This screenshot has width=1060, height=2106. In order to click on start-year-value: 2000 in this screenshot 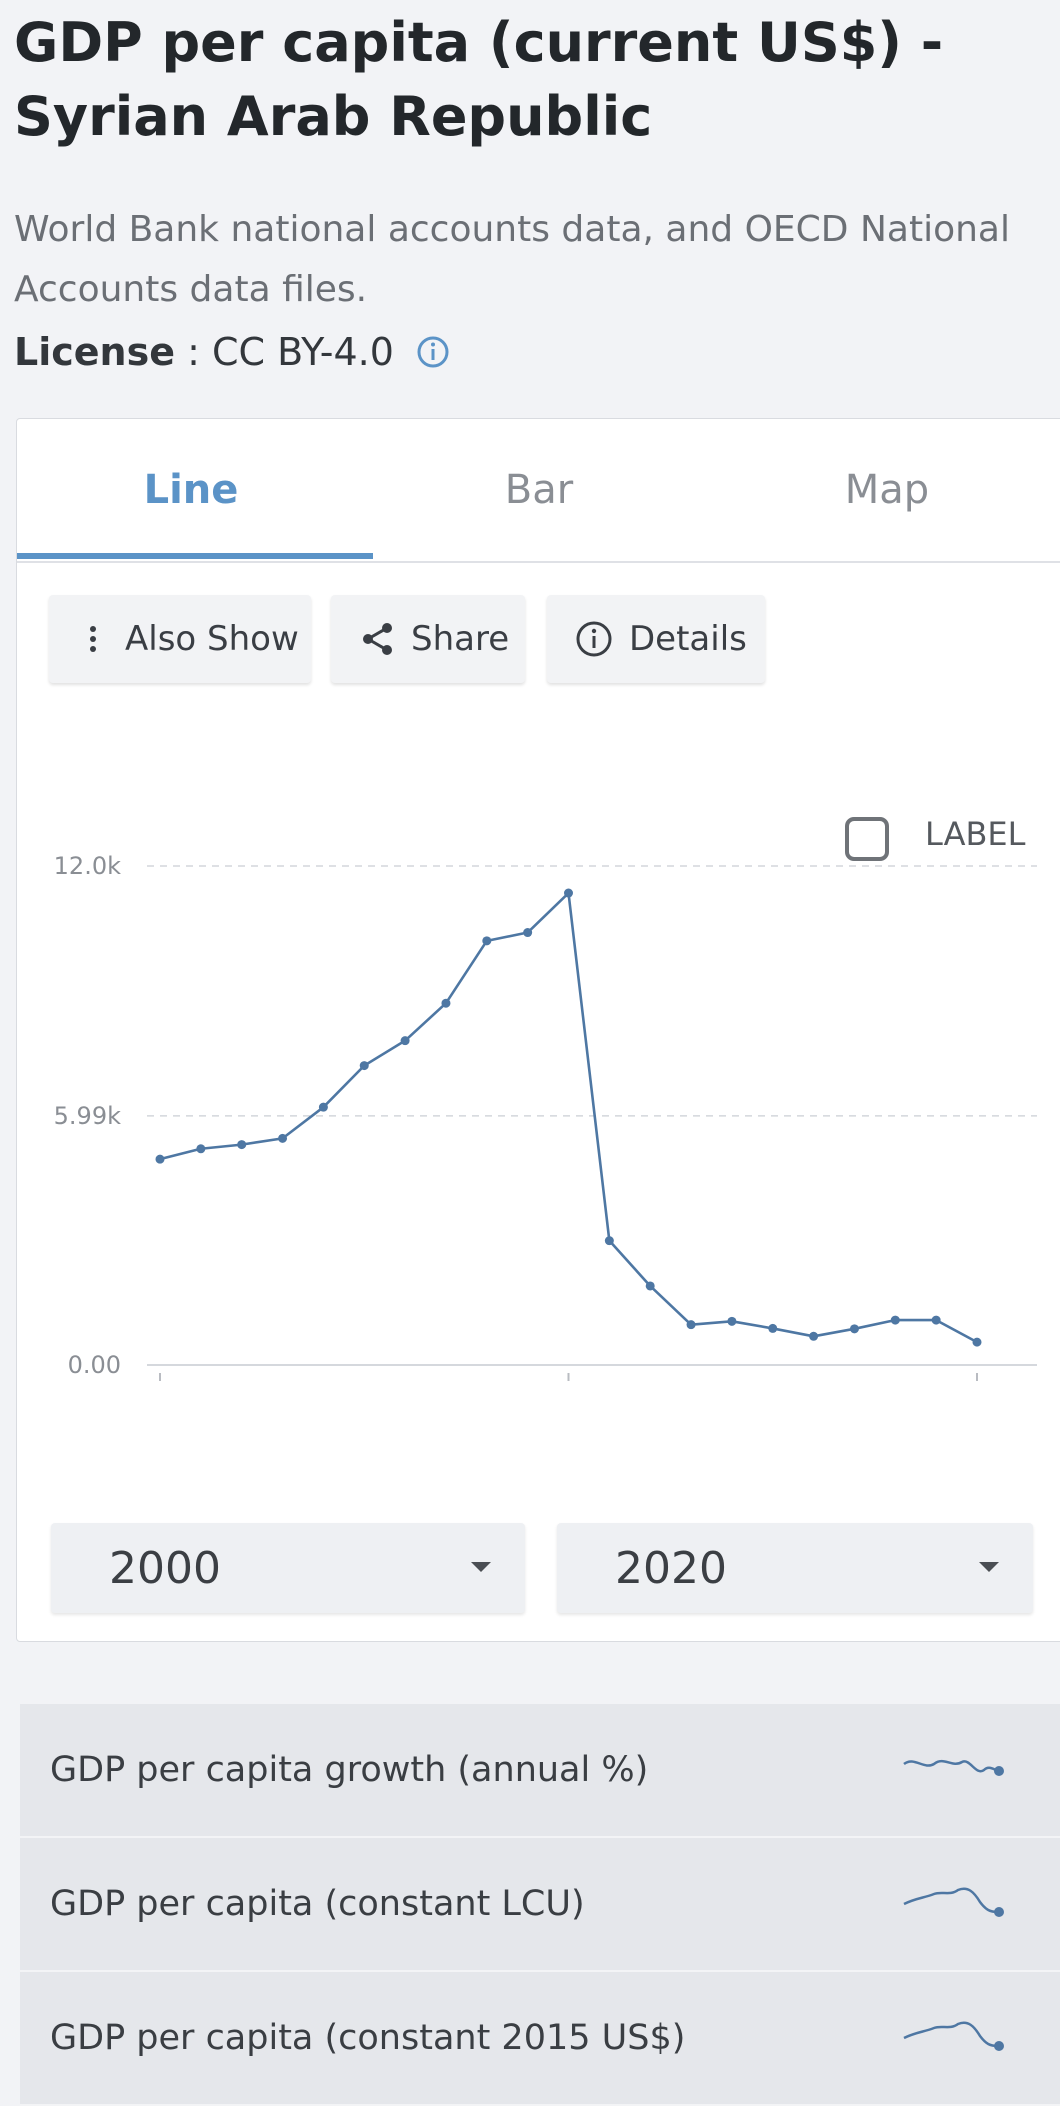, I will do `click(165, 1568)`.